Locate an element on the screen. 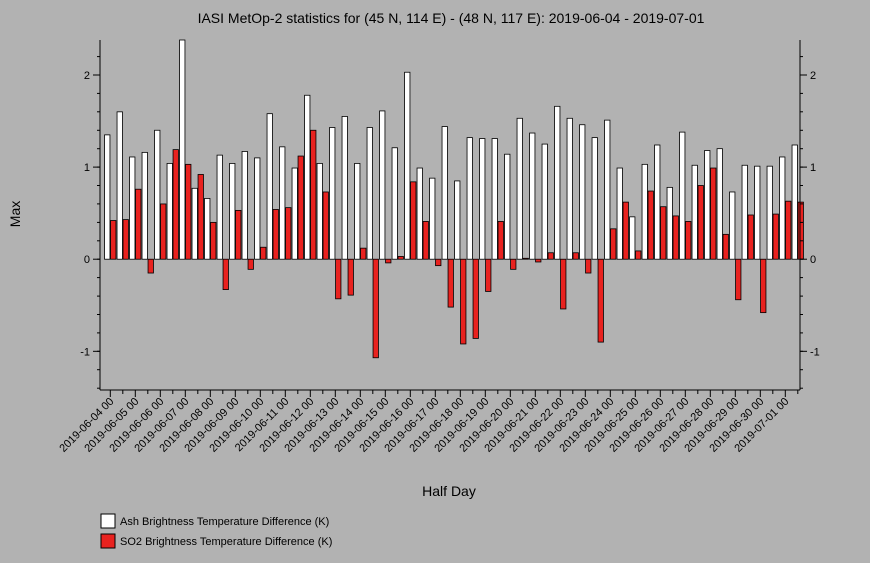 This screenshot has width=870, height=563. y-tick-label-right-0: -1 is located at coordinates (815, 352).